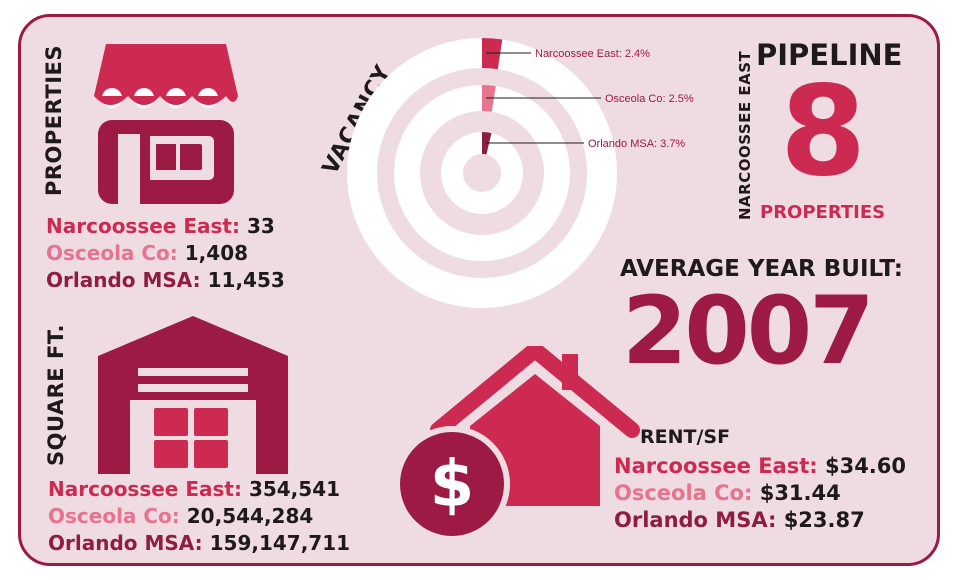  What do you see at coordinates (181, 516) in the screenshot?
I see `square-ft-row-1: Osceola Co: 20,544,284` at bounding box center [181, 516].